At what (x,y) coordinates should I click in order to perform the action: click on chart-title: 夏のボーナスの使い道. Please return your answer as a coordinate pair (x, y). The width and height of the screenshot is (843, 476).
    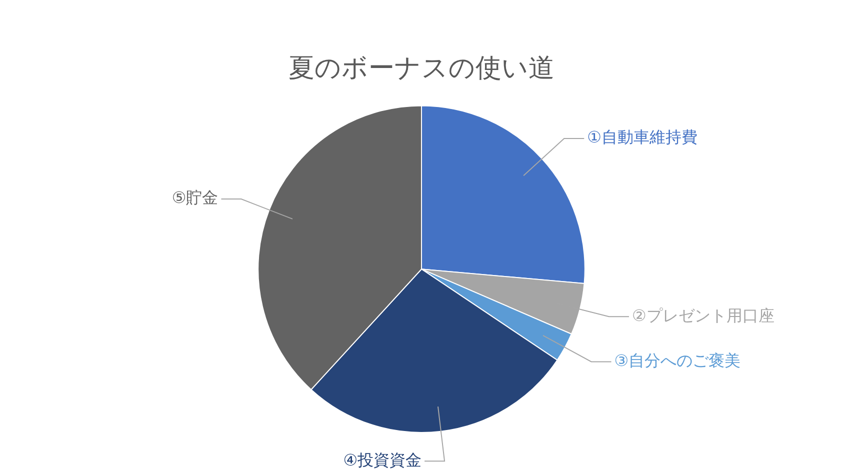
    Looking at the image, I should click on (421, 68).